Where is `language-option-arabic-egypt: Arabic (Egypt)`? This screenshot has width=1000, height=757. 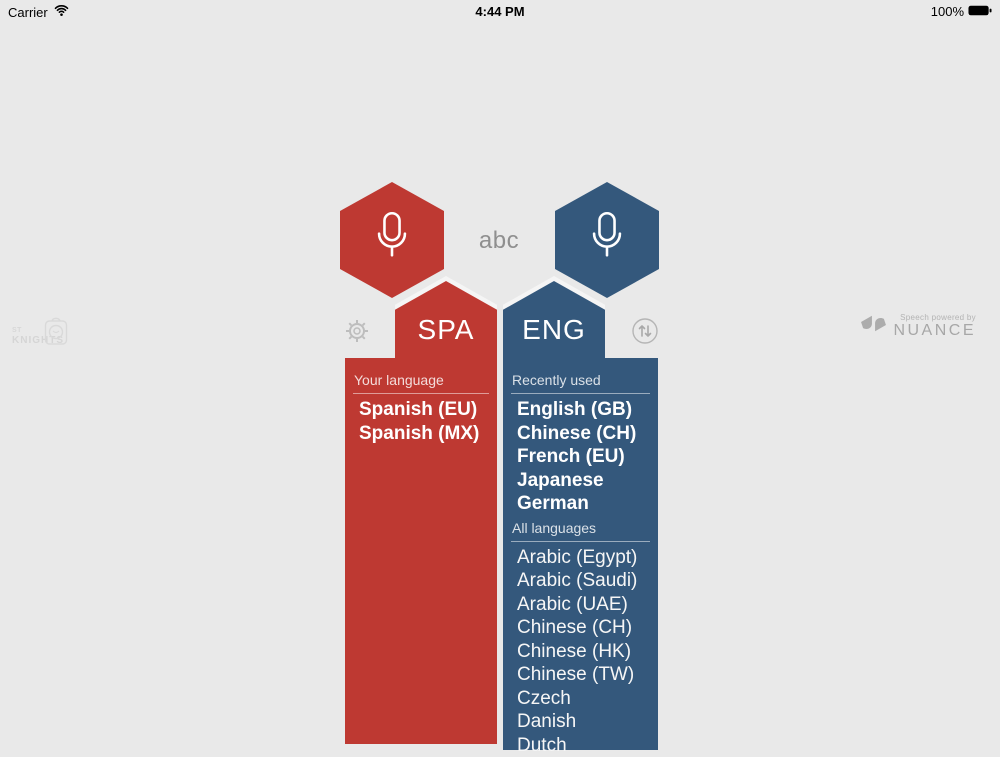 language-option-arabic-egypt: Arabic (Egypt) is located at coordinates (580, 558).